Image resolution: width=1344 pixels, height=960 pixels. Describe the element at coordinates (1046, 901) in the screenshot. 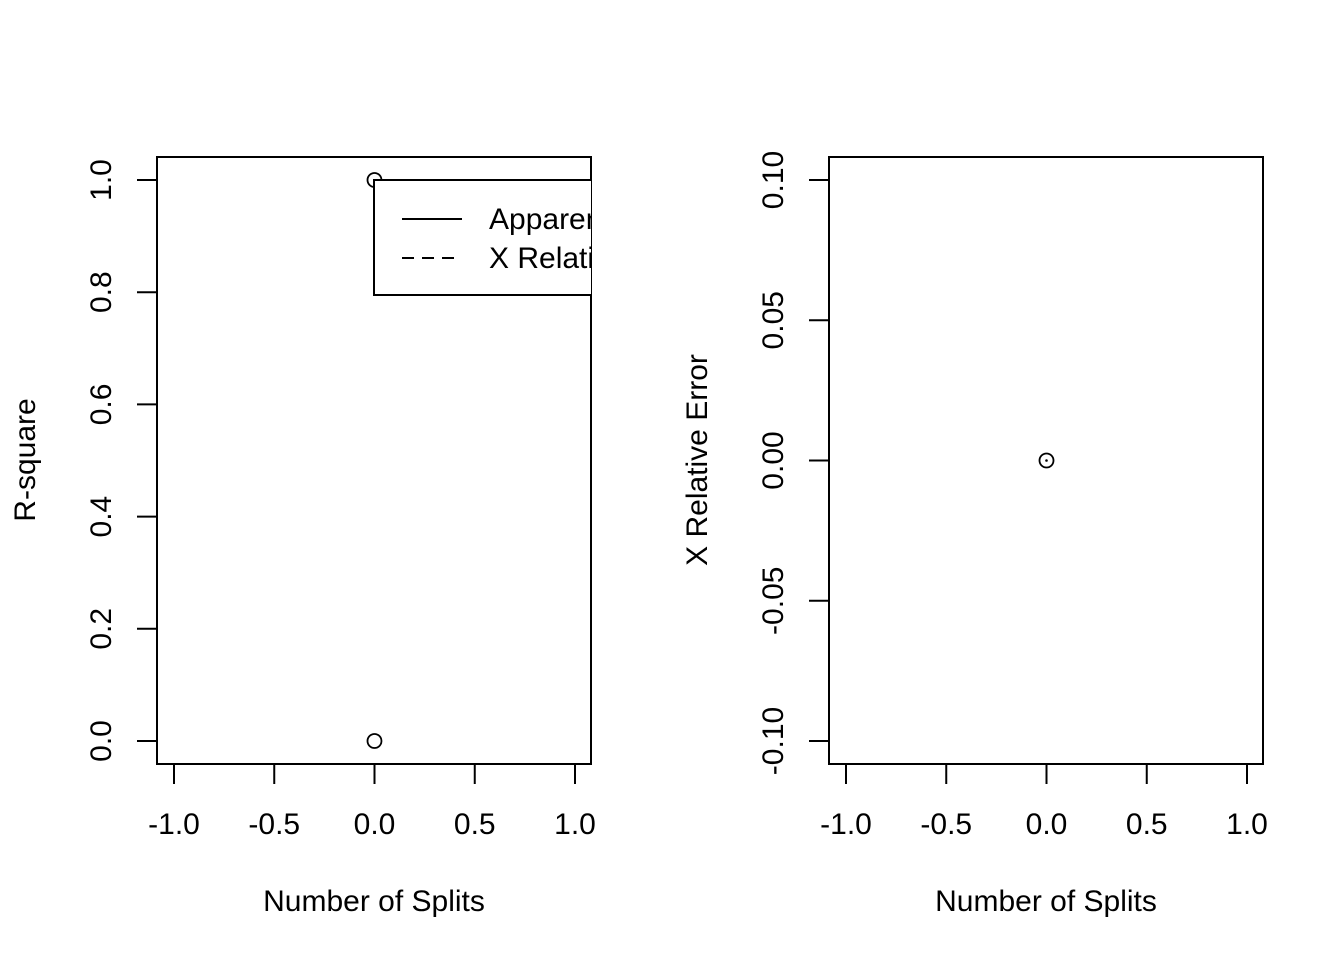

I see `x-axis-title-right: Number of Splits` at that location.